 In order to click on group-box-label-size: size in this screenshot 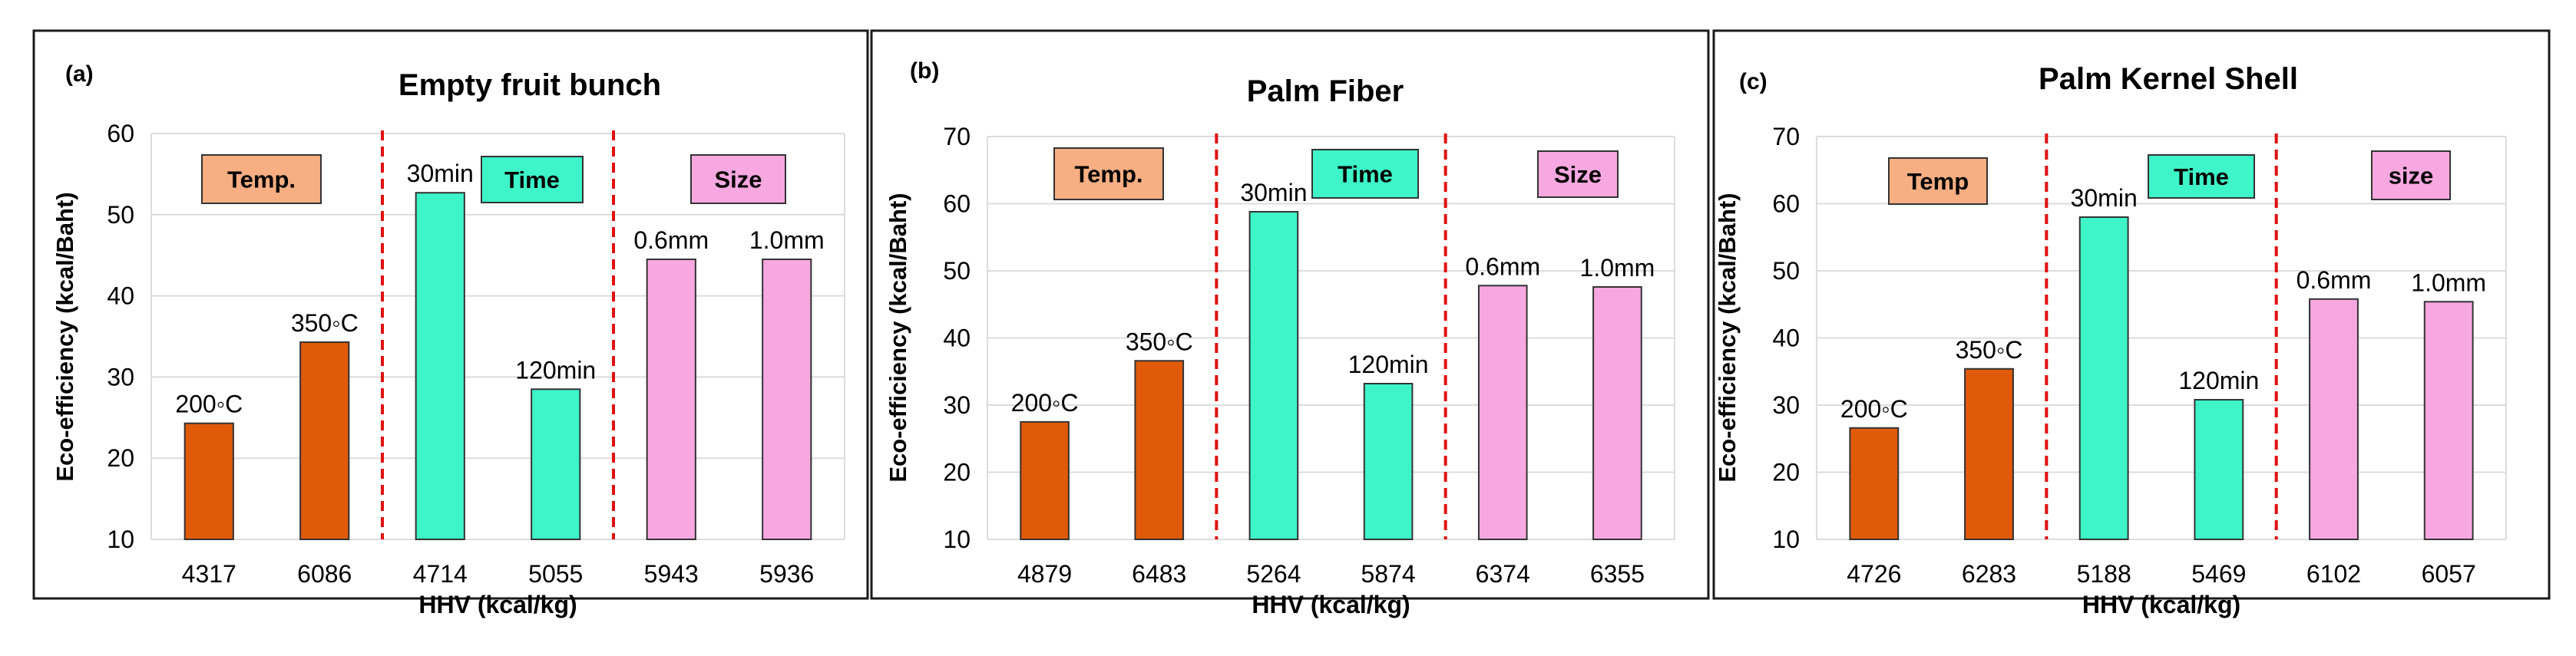, I will do `click(2411, 176)`.